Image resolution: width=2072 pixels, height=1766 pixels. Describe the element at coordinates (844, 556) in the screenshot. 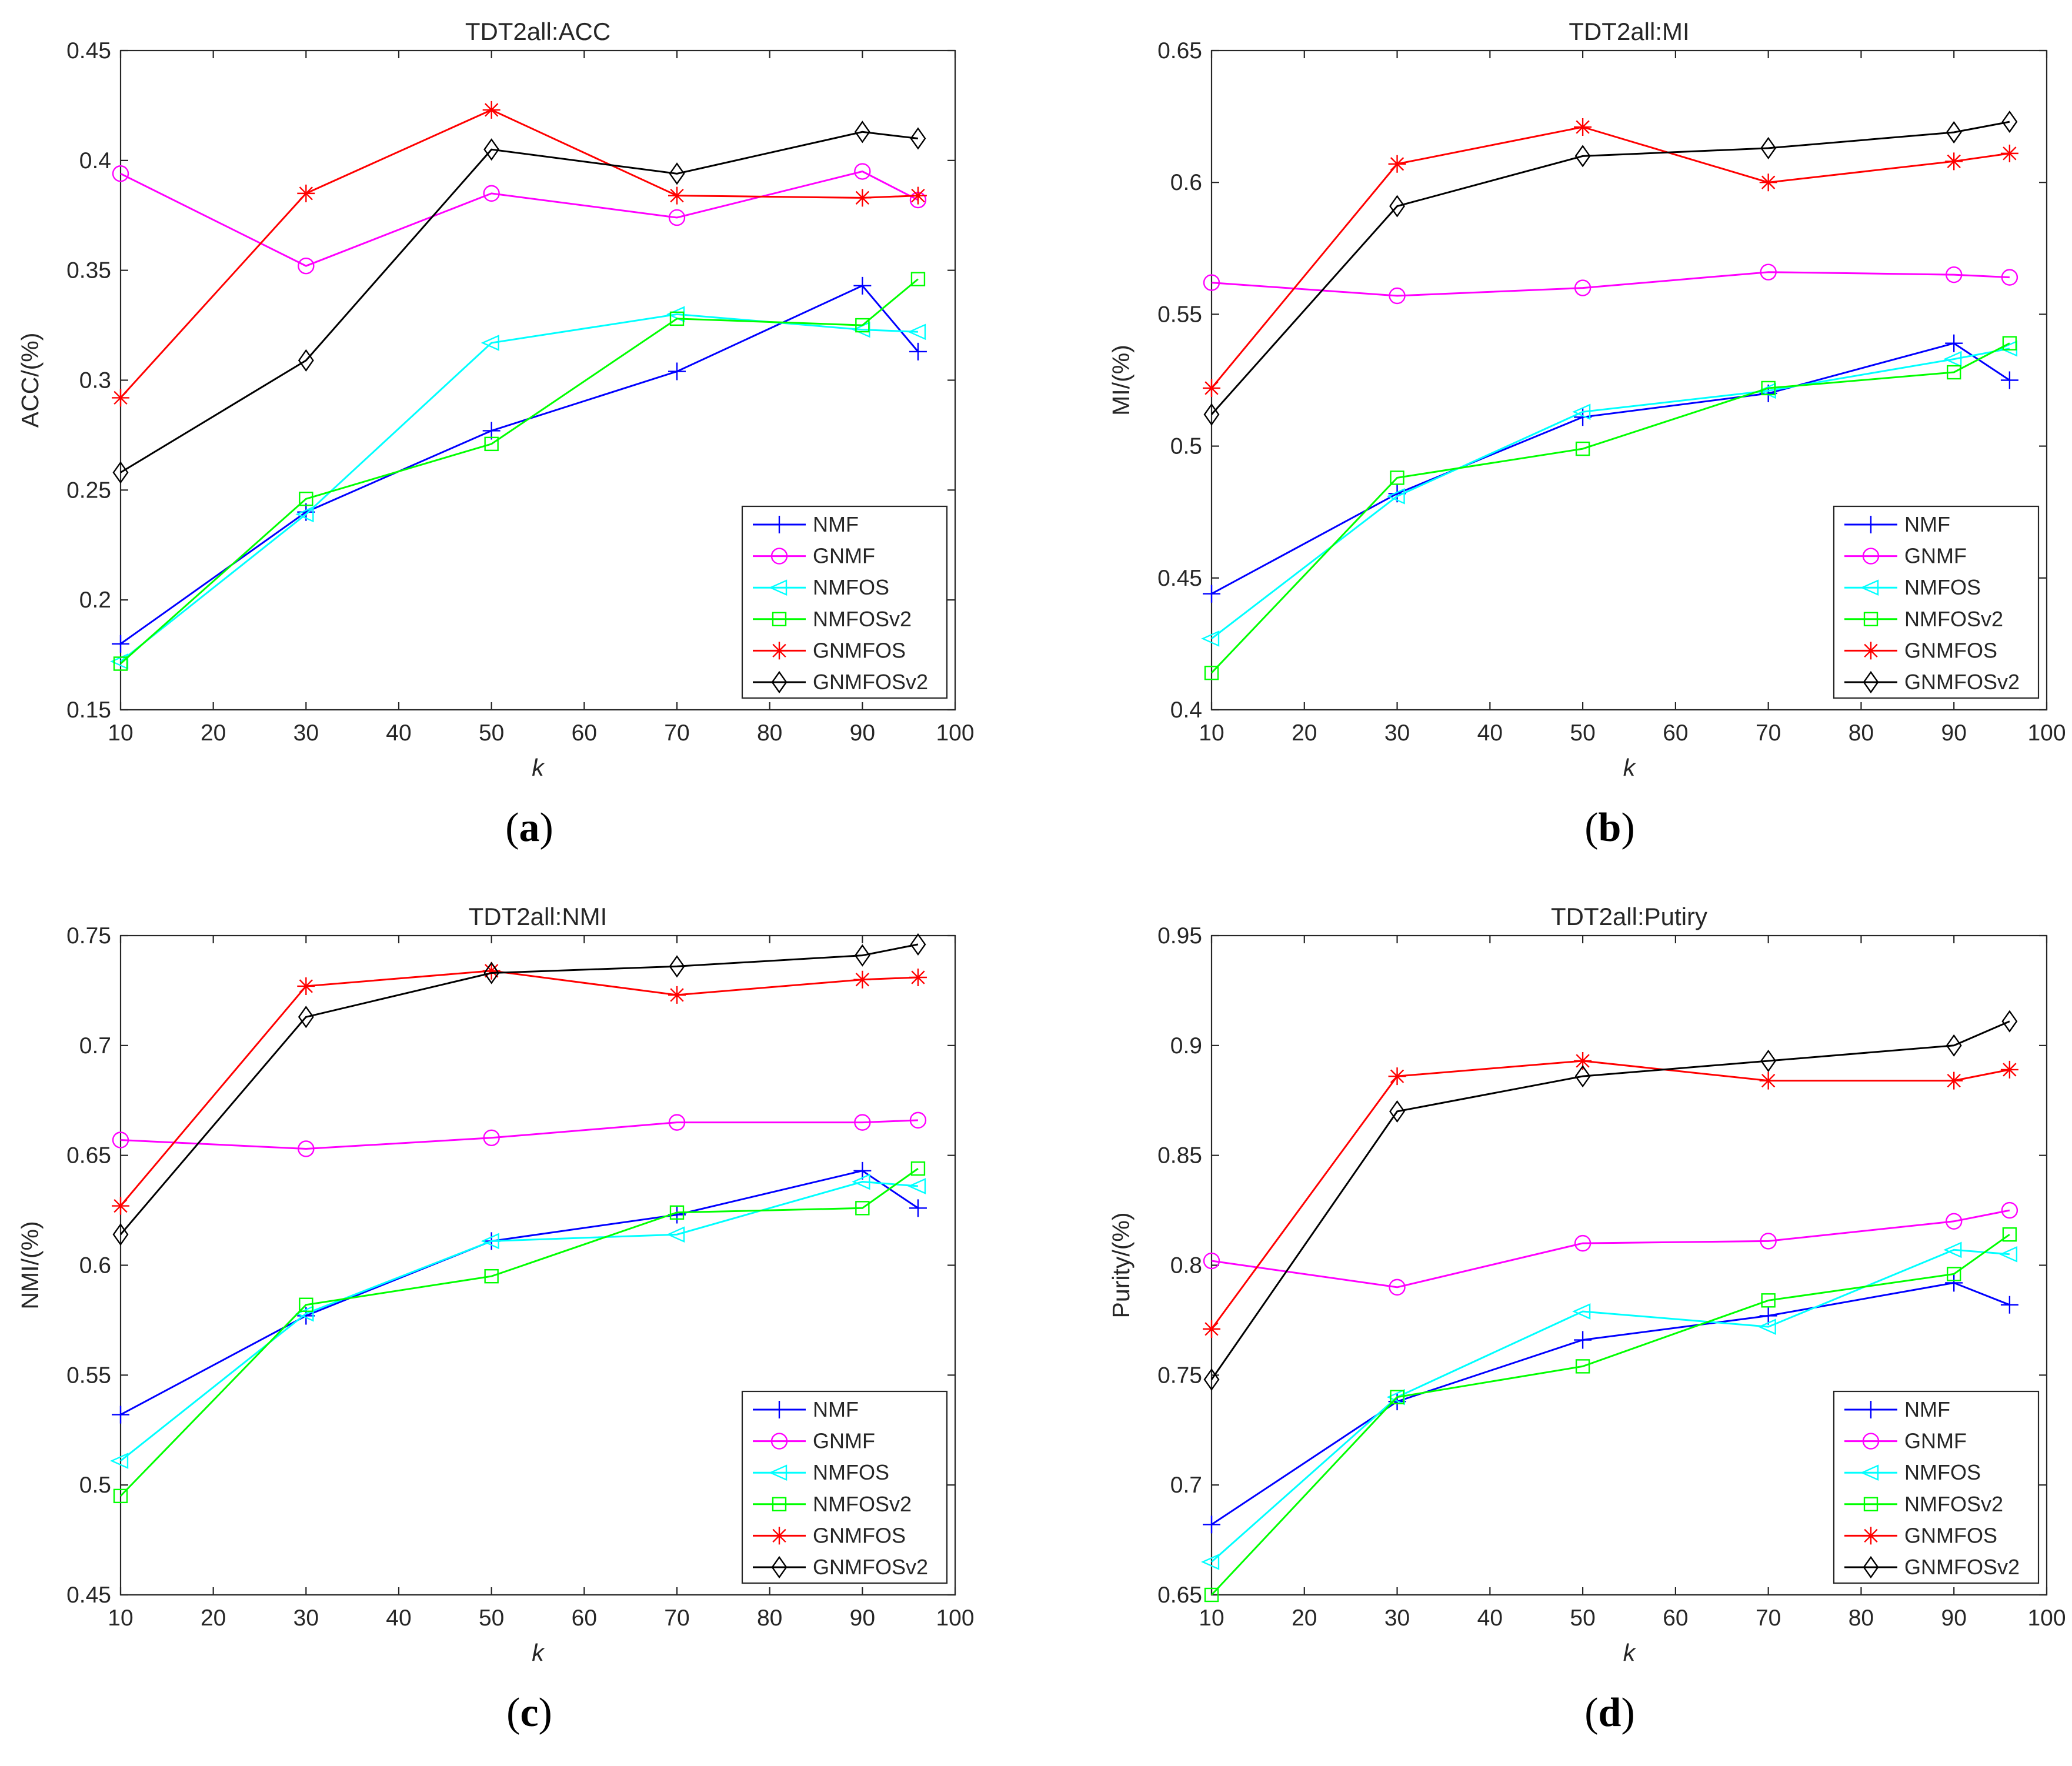

I see `legend-label: GNMF` at that location.